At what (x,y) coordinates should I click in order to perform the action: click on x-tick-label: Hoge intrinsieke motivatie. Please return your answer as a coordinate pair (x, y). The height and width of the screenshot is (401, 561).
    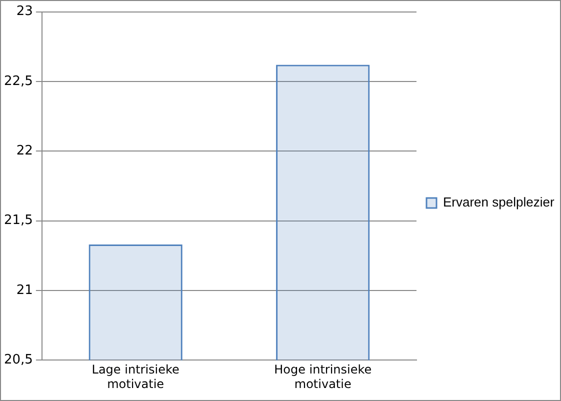
    Looking at the image, I should click on (323, 376).